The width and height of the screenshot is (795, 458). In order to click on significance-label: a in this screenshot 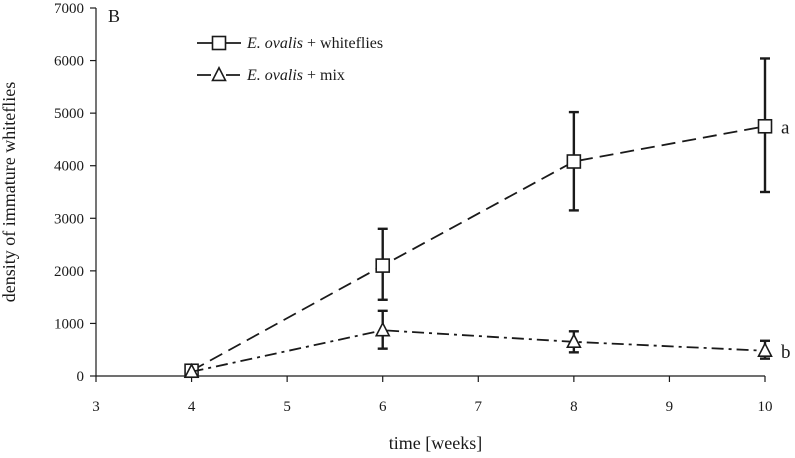, I will do `click(785, 127)`.